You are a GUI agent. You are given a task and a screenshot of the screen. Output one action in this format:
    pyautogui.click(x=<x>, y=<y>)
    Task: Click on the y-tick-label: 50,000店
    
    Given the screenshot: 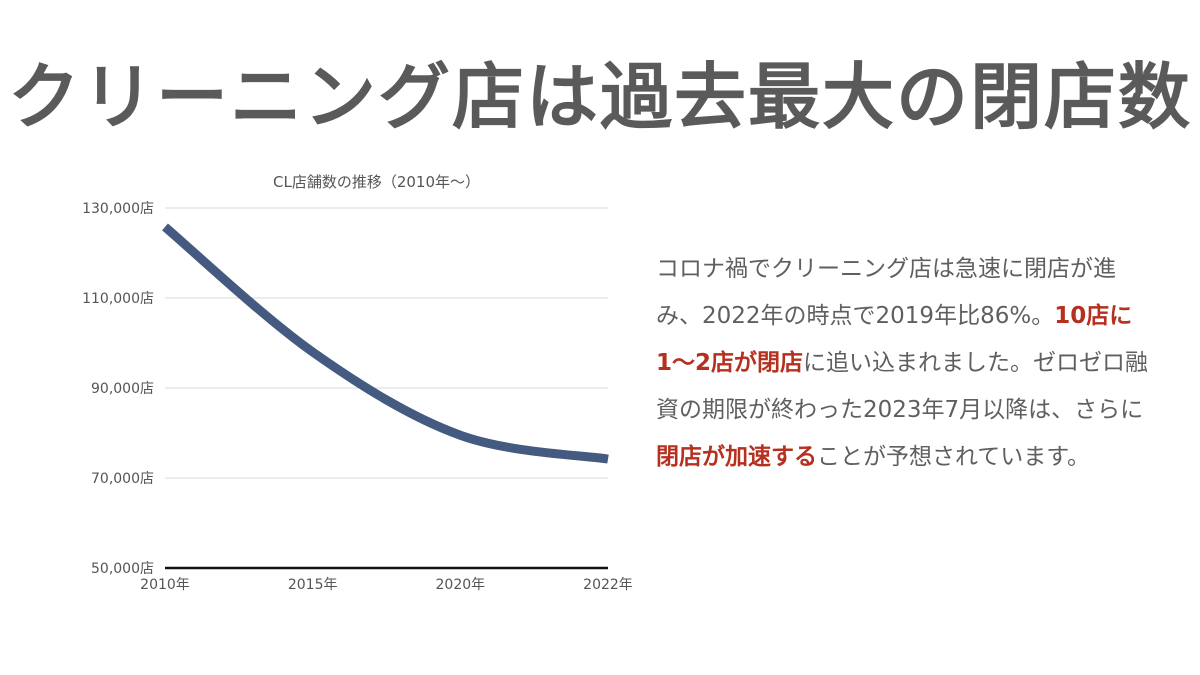 What is the action you would take?
    pyautogui.click(x=122, y=569)
    